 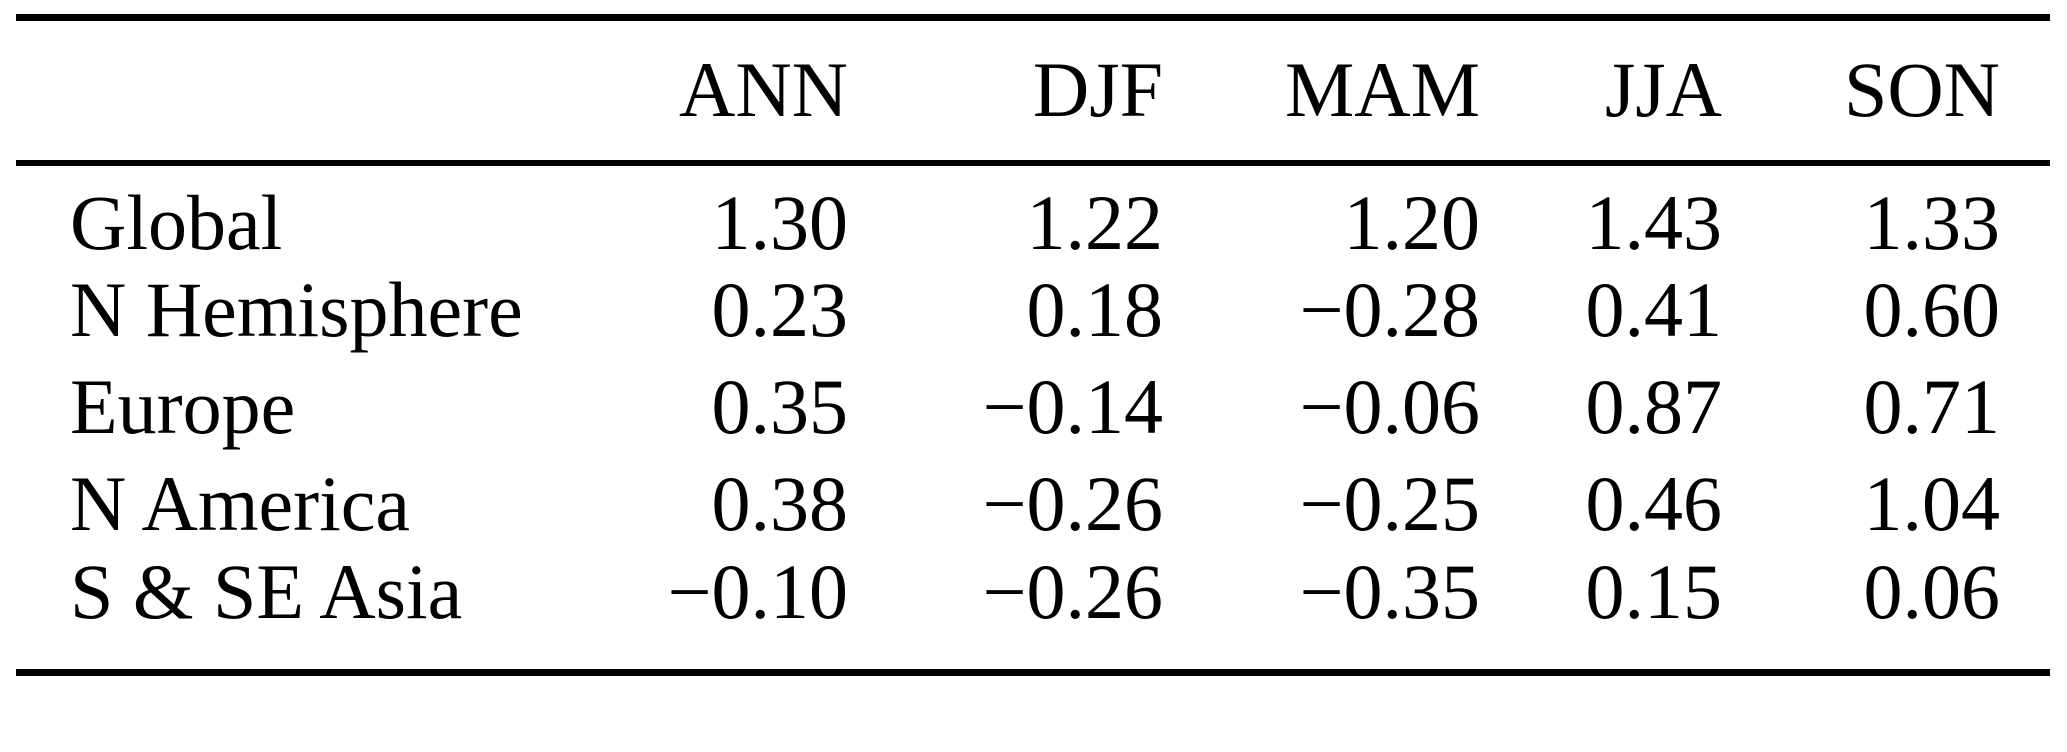 I want to click on table-cell: 1.22, so click(x=1095, y=220).